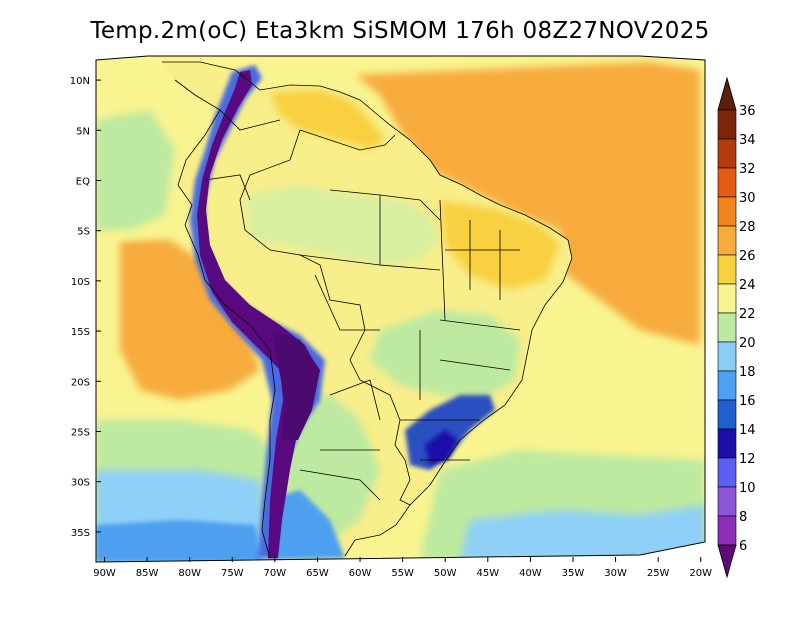  I want to click on lon-tick-label: 70W, so click(275, 573).